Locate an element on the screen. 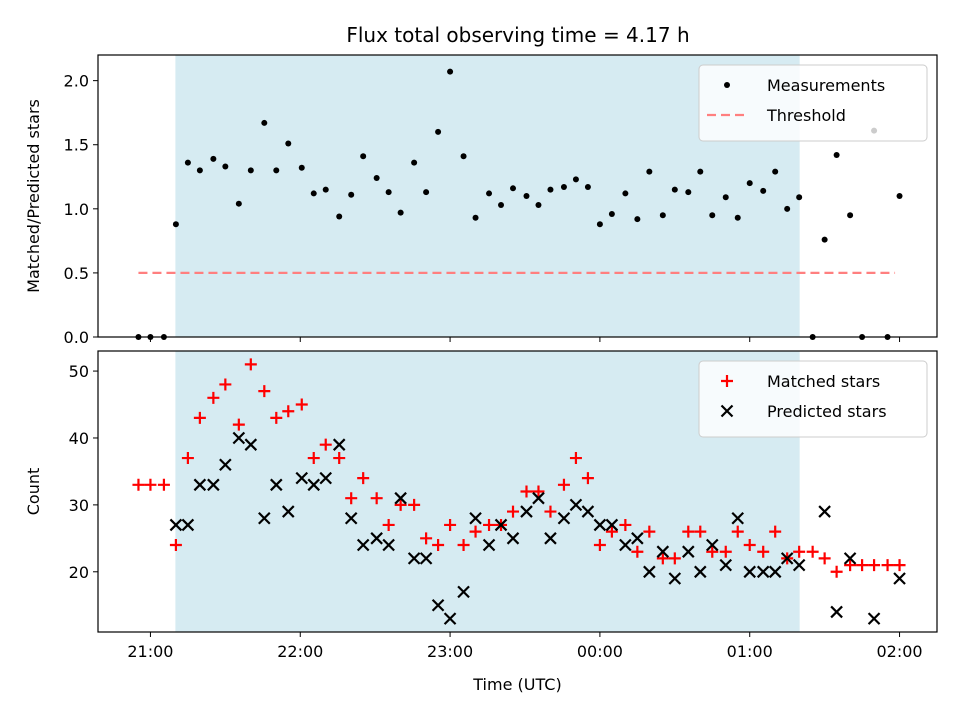 This screenshot has height=720, width=960. legend-label: Measurements is located at coordinates (826, 85).